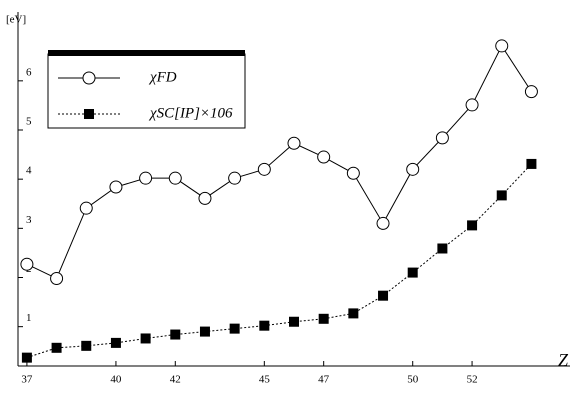  What do you see at coordinates (16, 20) in the screenshot?
I see `y-axis-label: [eV]` at bounding box center [16, 20].